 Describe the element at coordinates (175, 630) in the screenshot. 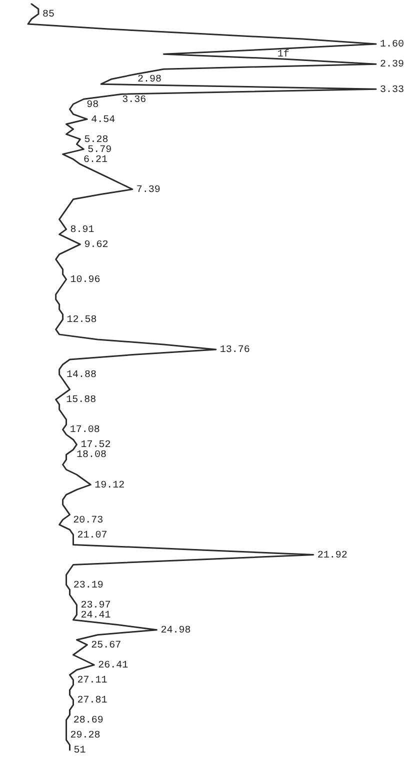

I see `y-tick-label: 24.98` at that location.